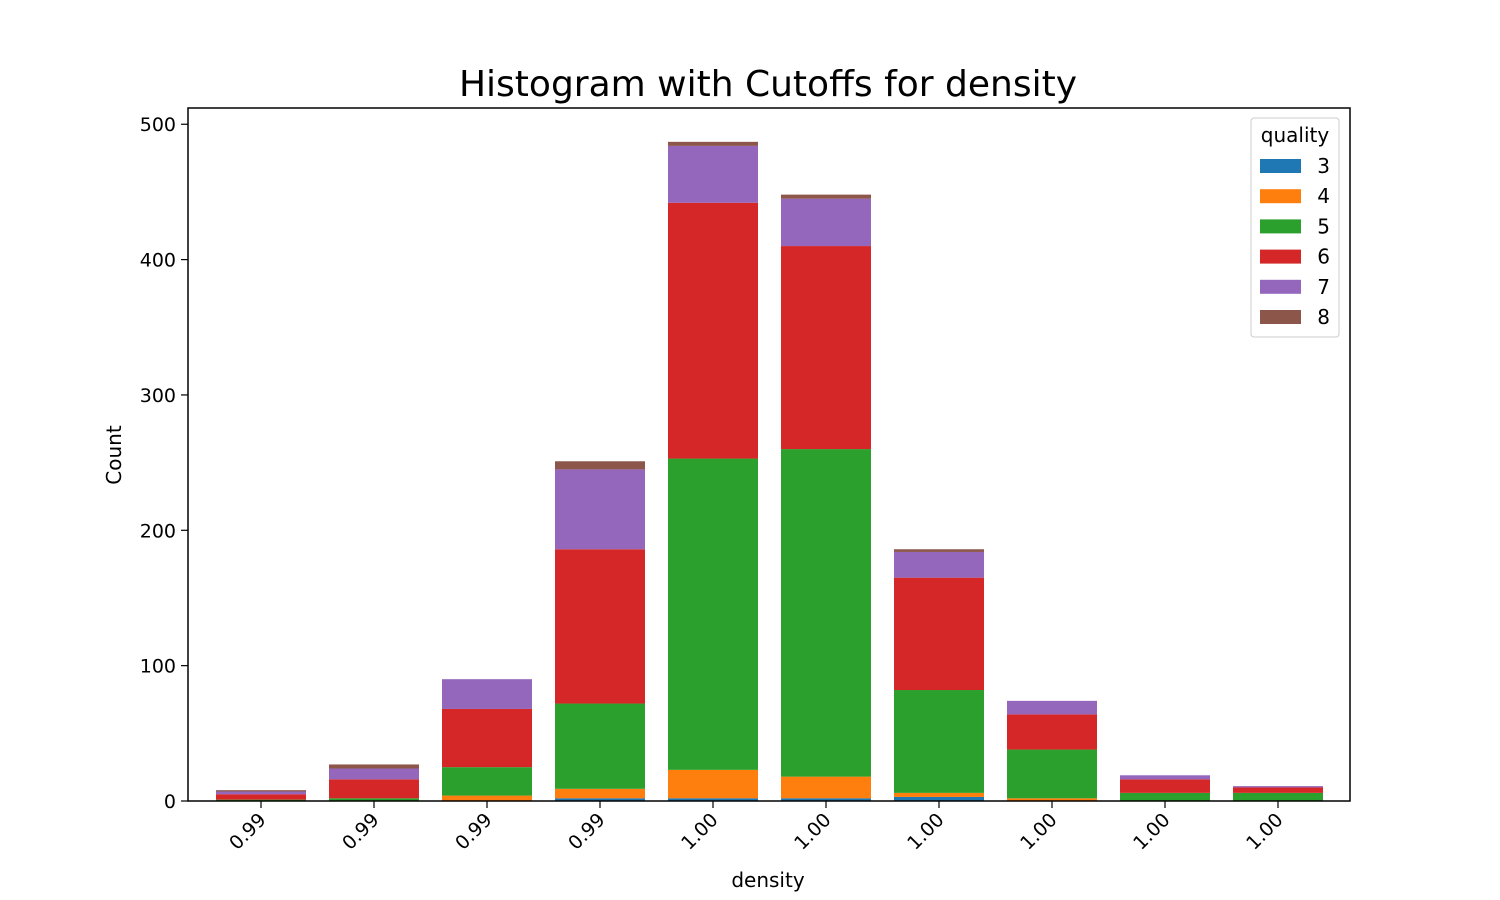 Image resolution: width=1500 pixels, height=900 pixels. What do you see at coordinates (1323, 287) in the screenshot?
I see `legend-label-7: 7` at bounding box center [1323, 287].